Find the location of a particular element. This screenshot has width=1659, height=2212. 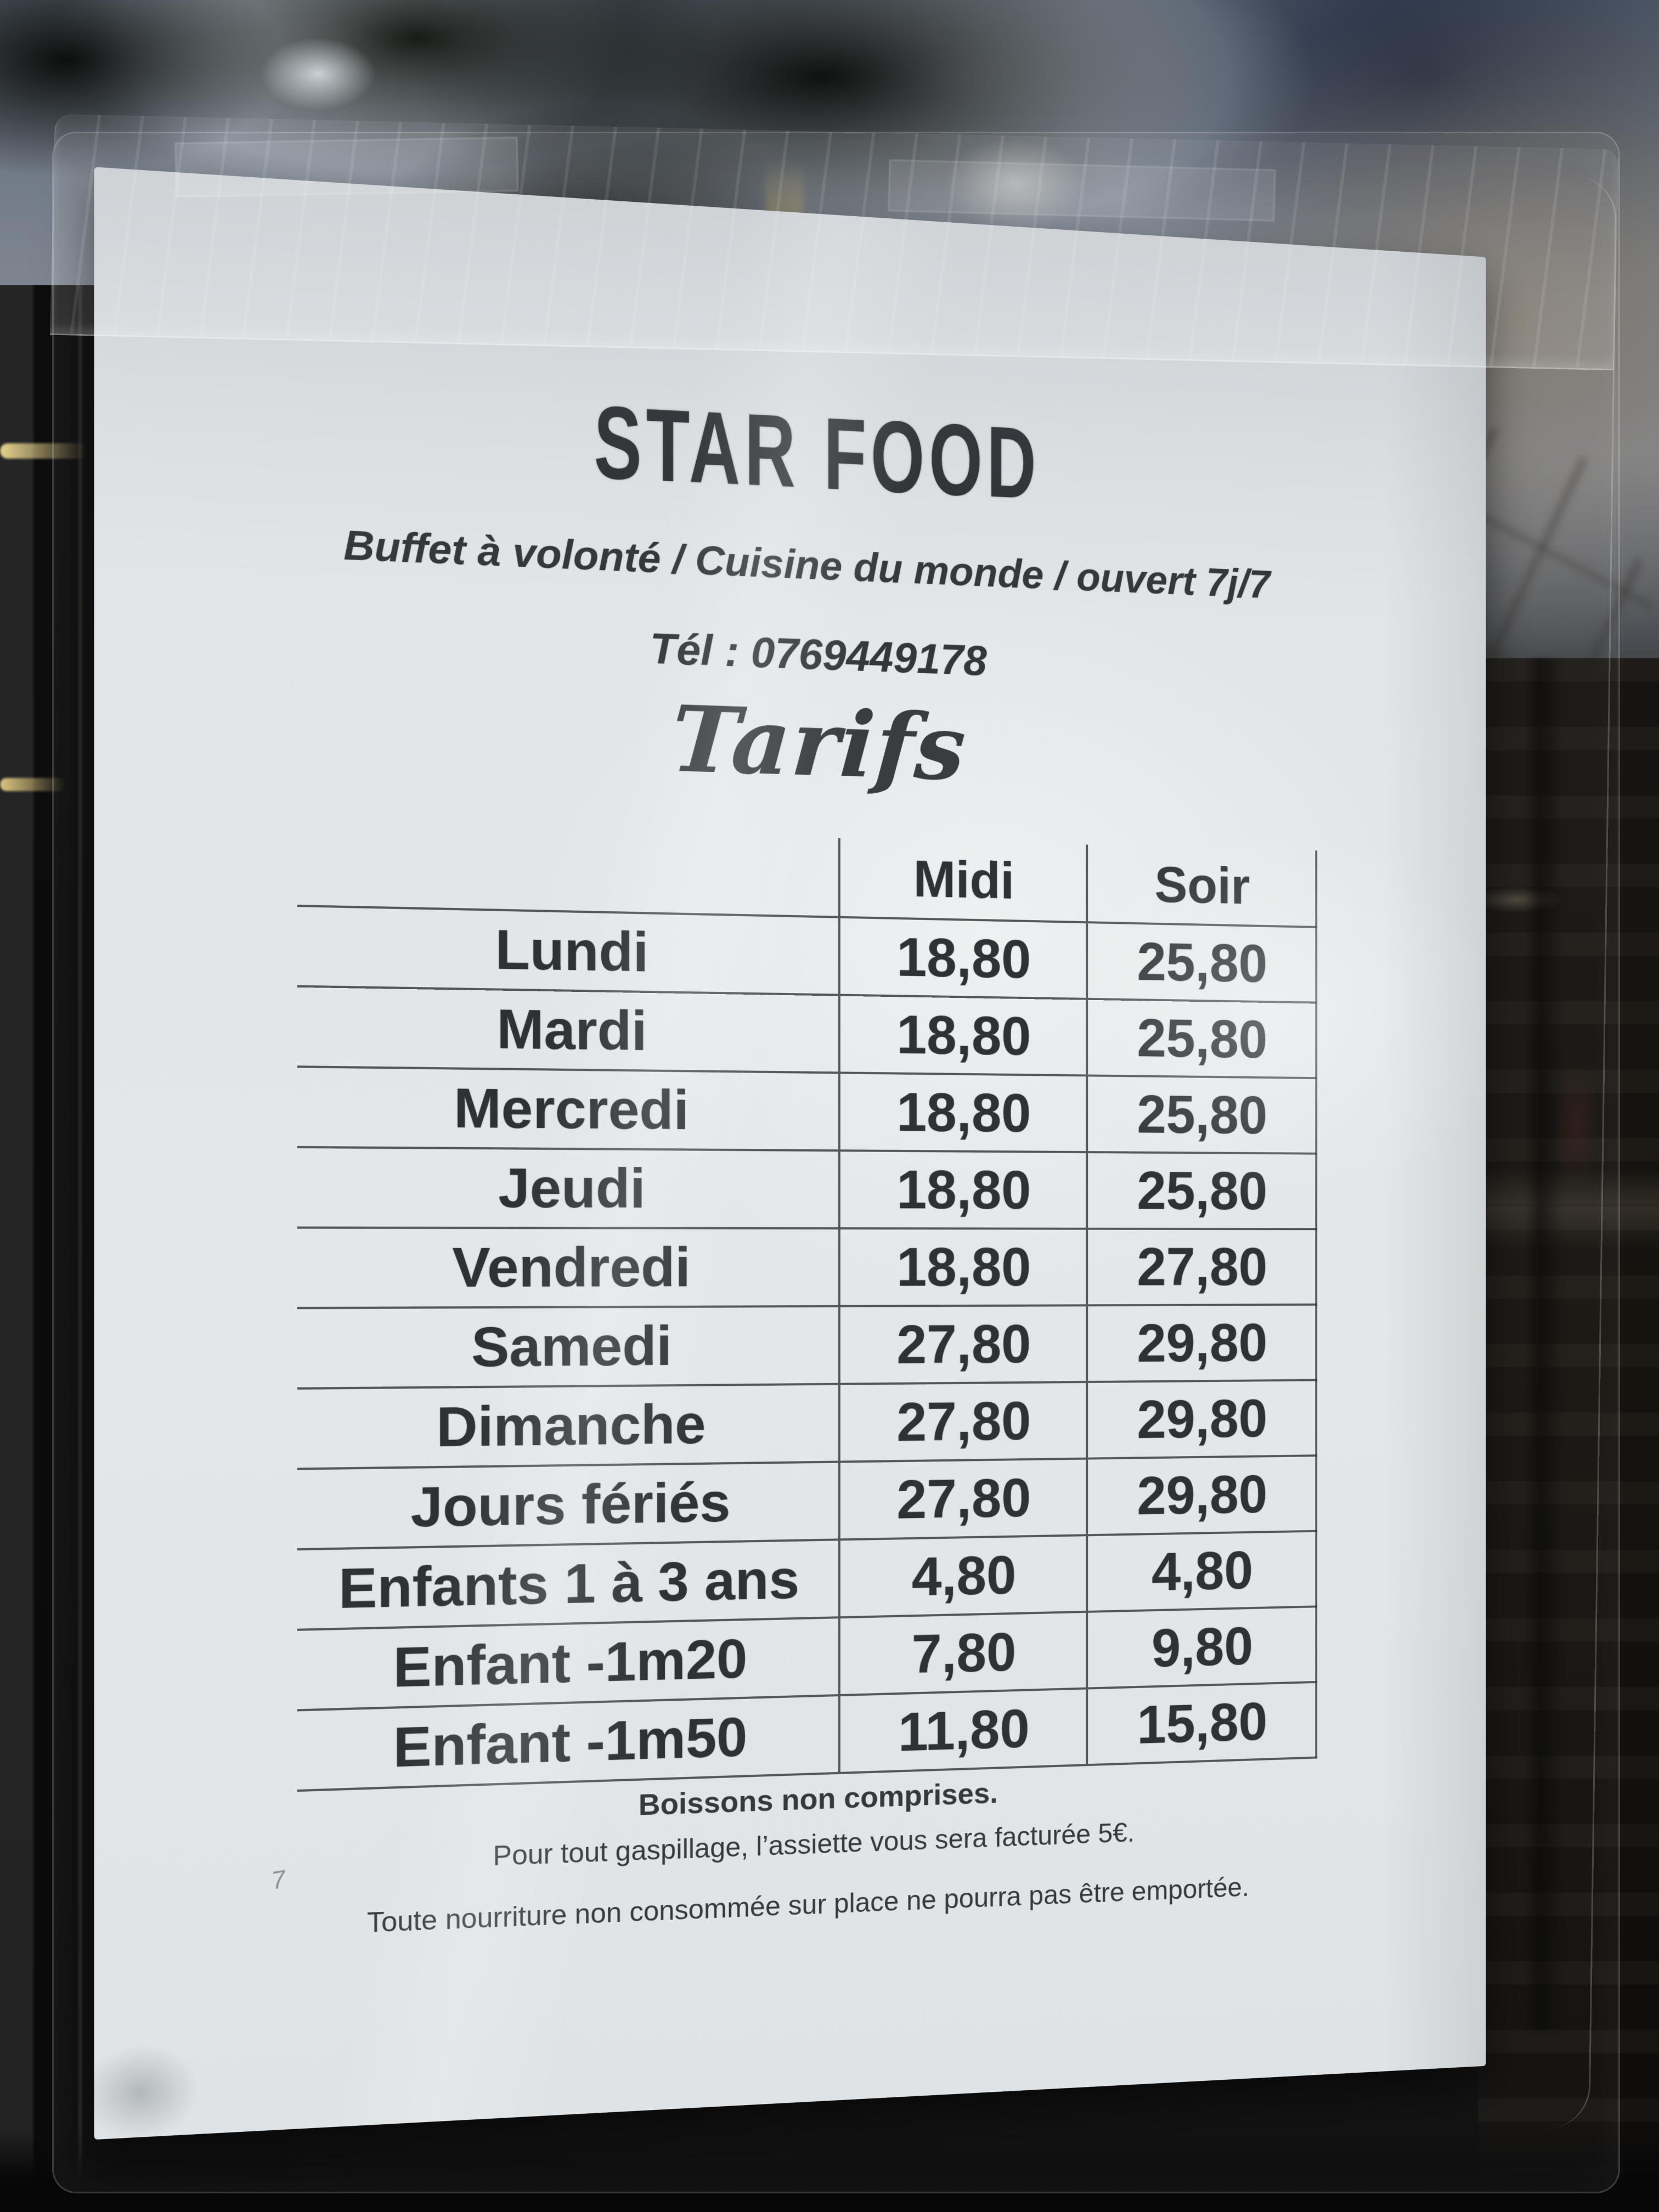

column-header-soir: Soir is located at coordinates (1202, 885).